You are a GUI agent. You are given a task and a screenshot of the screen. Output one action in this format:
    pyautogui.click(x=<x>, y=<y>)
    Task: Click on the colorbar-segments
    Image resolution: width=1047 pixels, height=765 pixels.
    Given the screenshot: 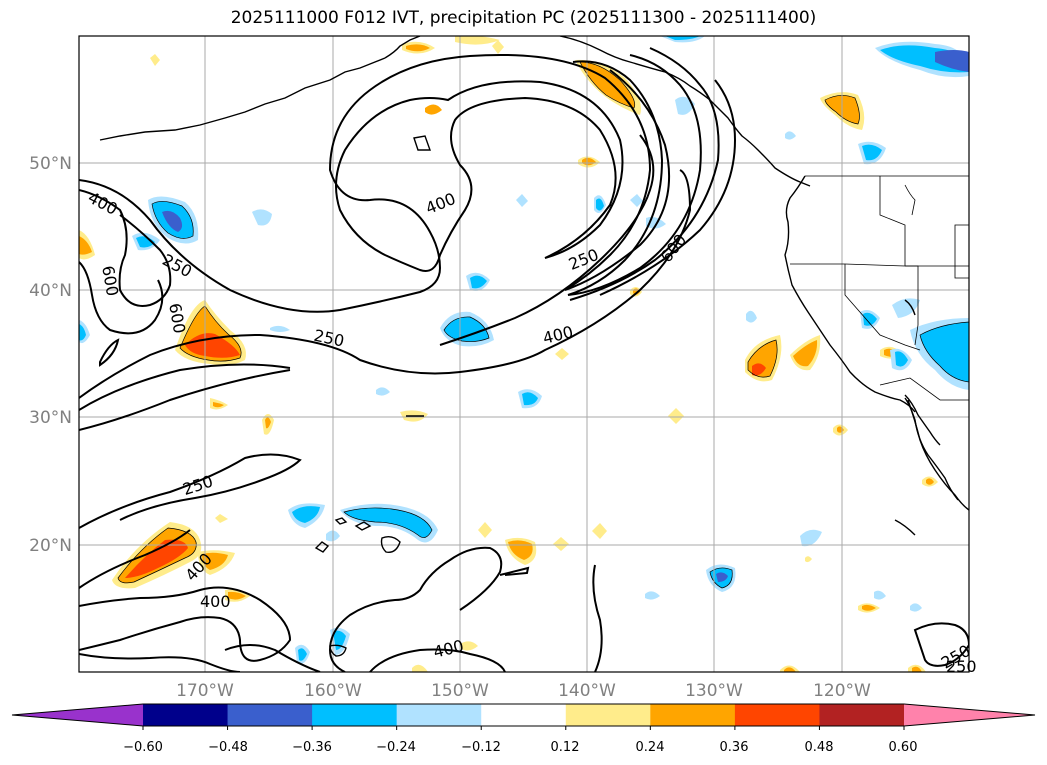 What is the action you would take?
    pyautogui.click(x=523, y=715)
    